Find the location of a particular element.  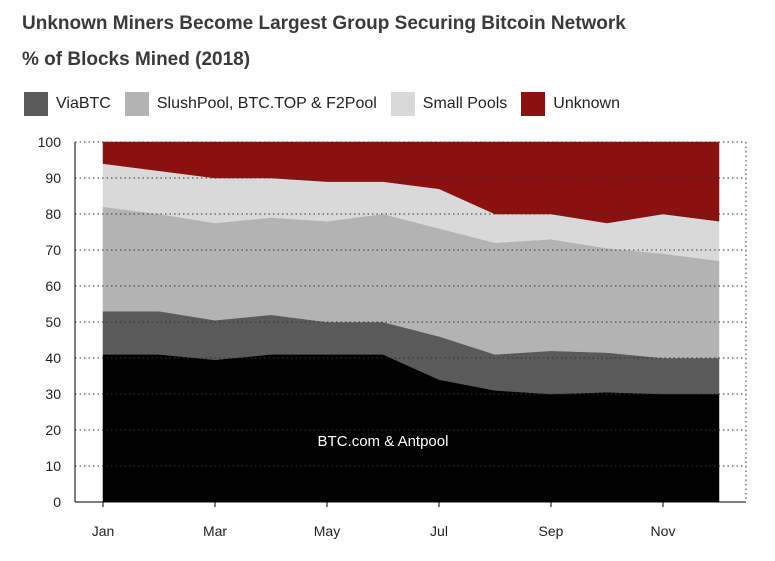

y-tick-label: 80 is located at coordinates (53, 214).